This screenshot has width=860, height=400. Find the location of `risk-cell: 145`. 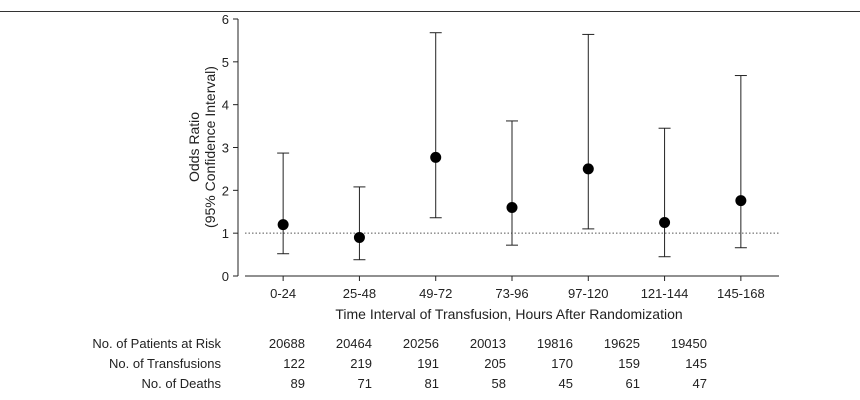

risk-cell: 145 is located at coordinates (696, 363).